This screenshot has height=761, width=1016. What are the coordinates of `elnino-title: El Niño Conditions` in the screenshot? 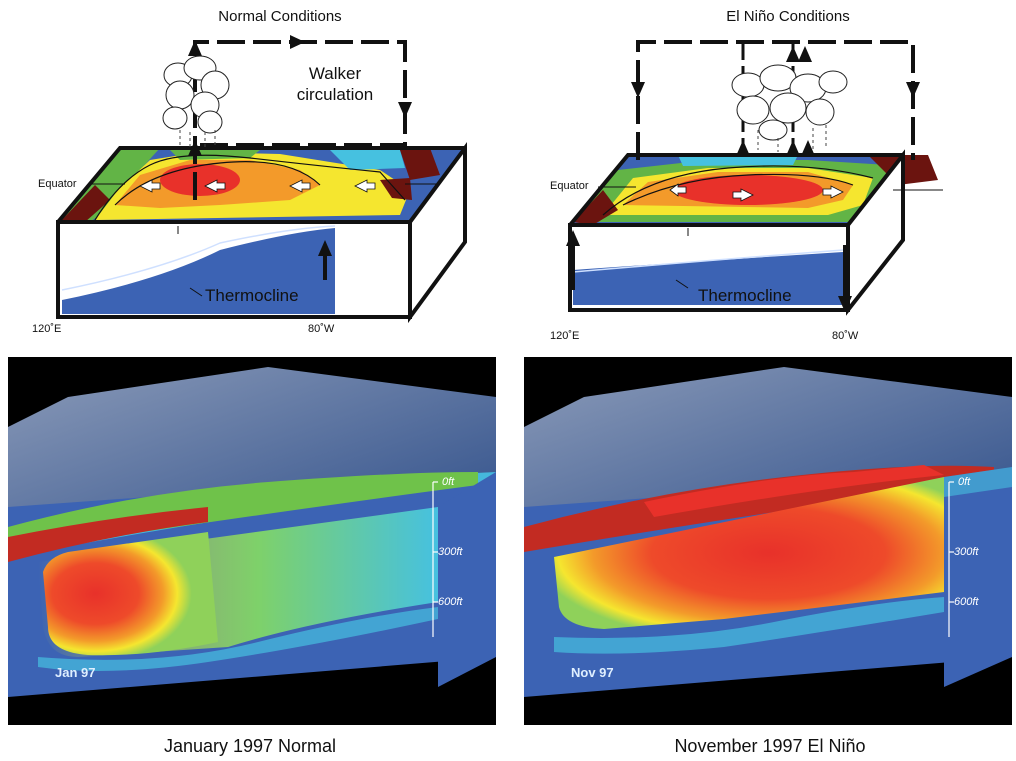 It's located at (788, 16).